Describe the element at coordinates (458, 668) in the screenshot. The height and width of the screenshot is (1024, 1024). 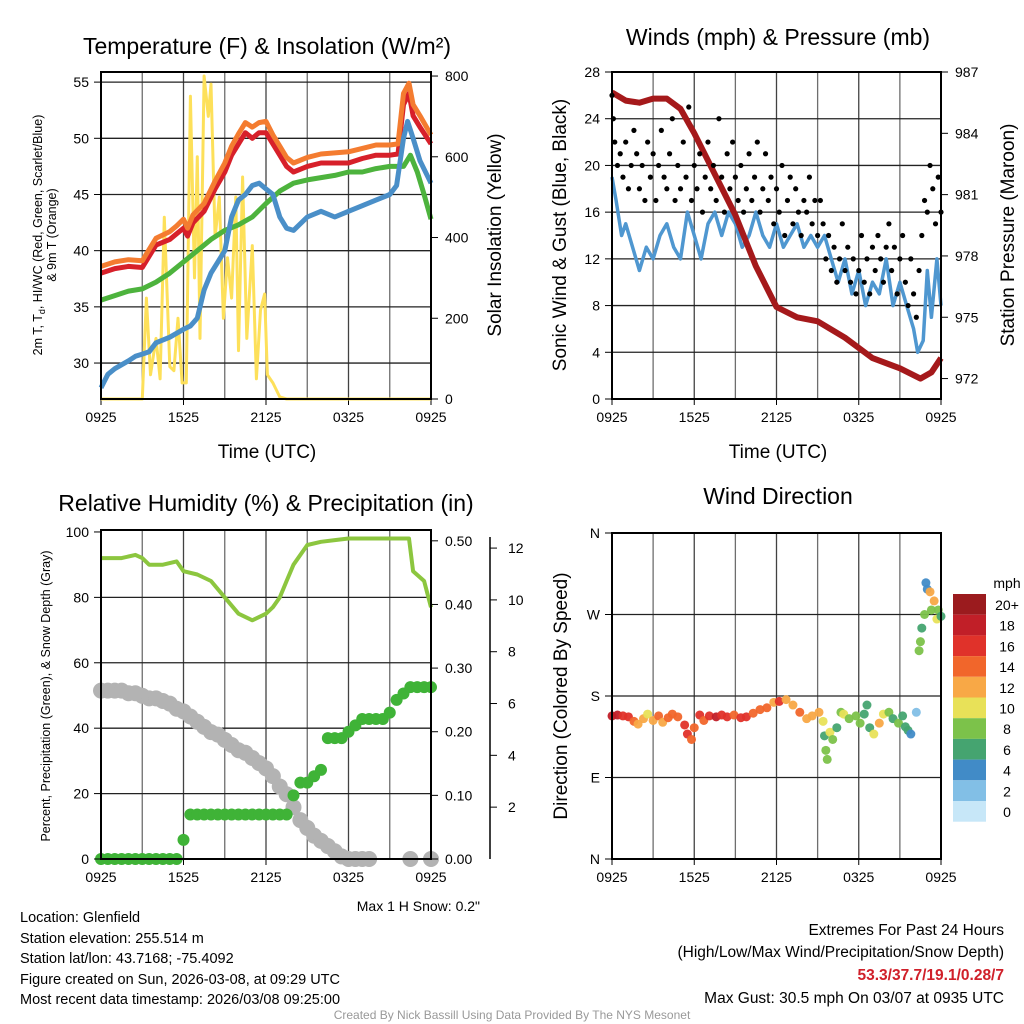
I see `y2-tick-label: 0.30` at that location.